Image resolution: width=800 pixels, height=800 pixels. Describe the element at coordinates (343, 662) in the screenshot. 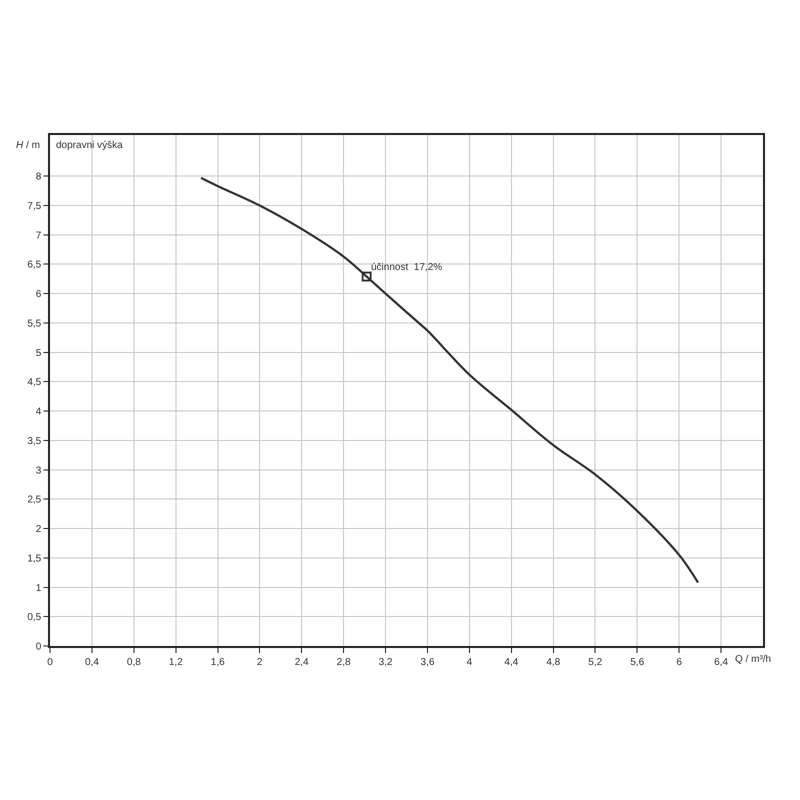

I see `x-tick-label: 2,8` at that location.